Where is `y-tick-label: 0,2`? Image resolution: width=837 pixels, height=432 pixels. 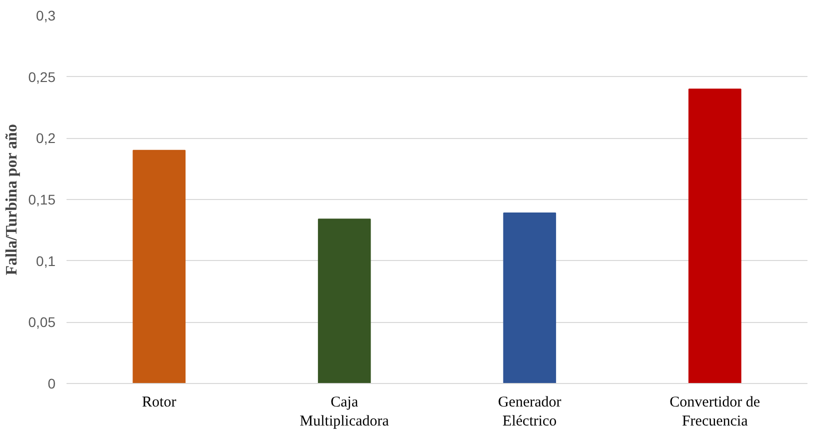
y-tick-label: 0,2 is located at coordinates (46, 138).